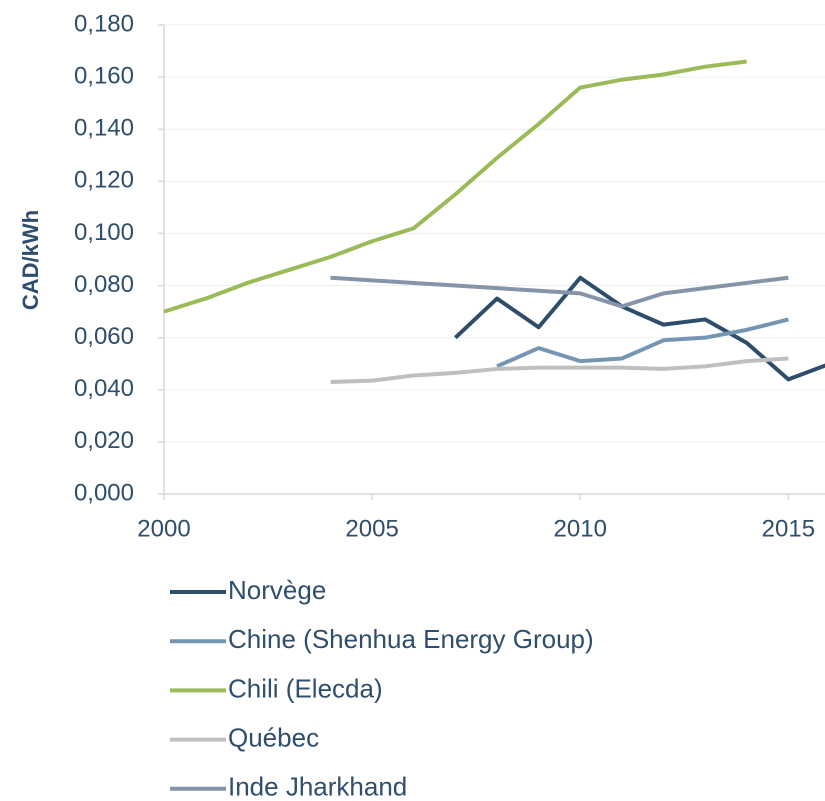  Describe the element at coordinates (104, 336) in the screenshot. I see `y-tick-label: 0,060` at that location.